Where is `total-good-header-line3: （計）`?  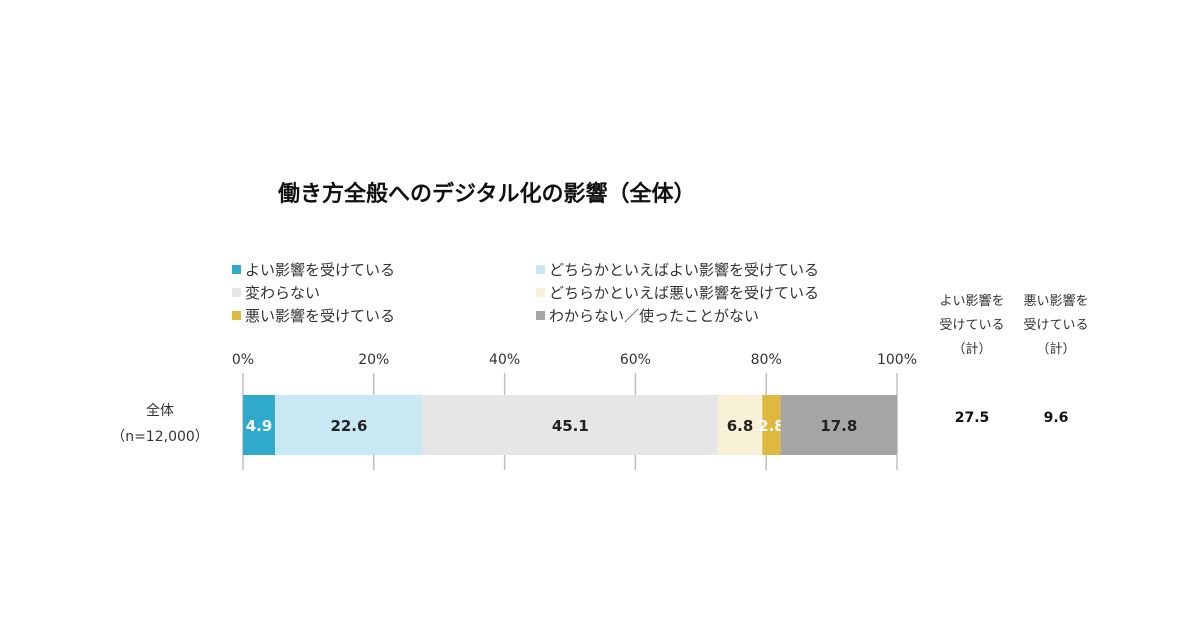
total-good-header-line3: （計） is located at coordinates (972, 349).